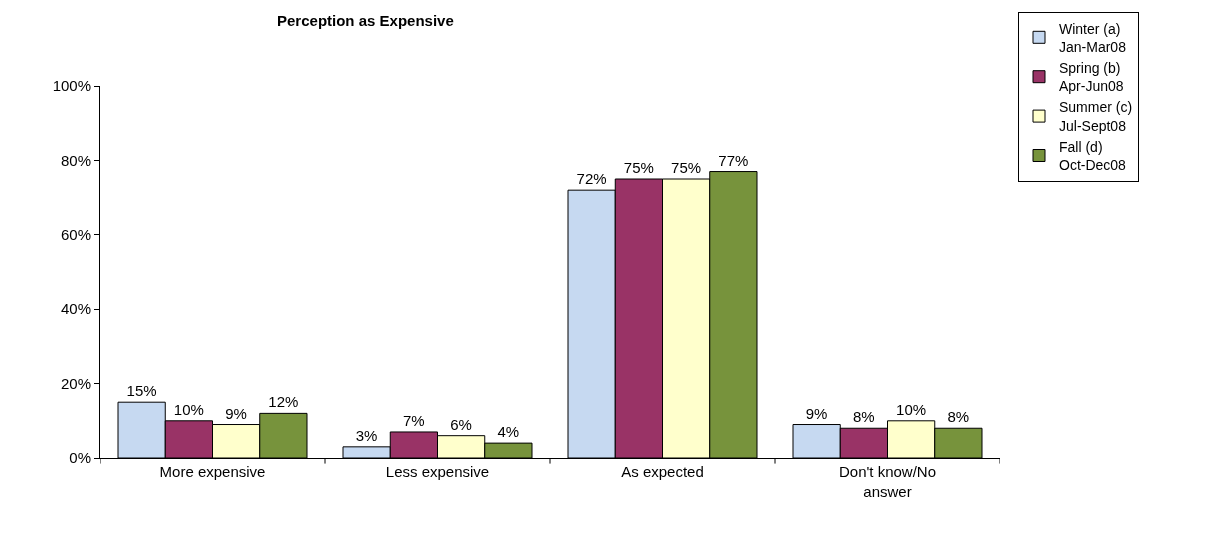 The image size is (1218, 533). Describe the element at coordinates (591, 179) in the screenshot. I see `data-label: 72%` at that location.